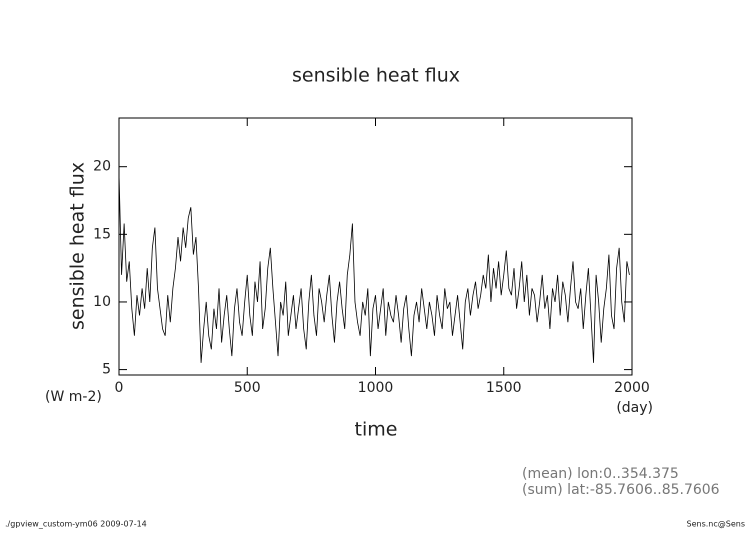 The image size is (752, 536). I want to click on y-tick-label: 5, so click(106, 370).